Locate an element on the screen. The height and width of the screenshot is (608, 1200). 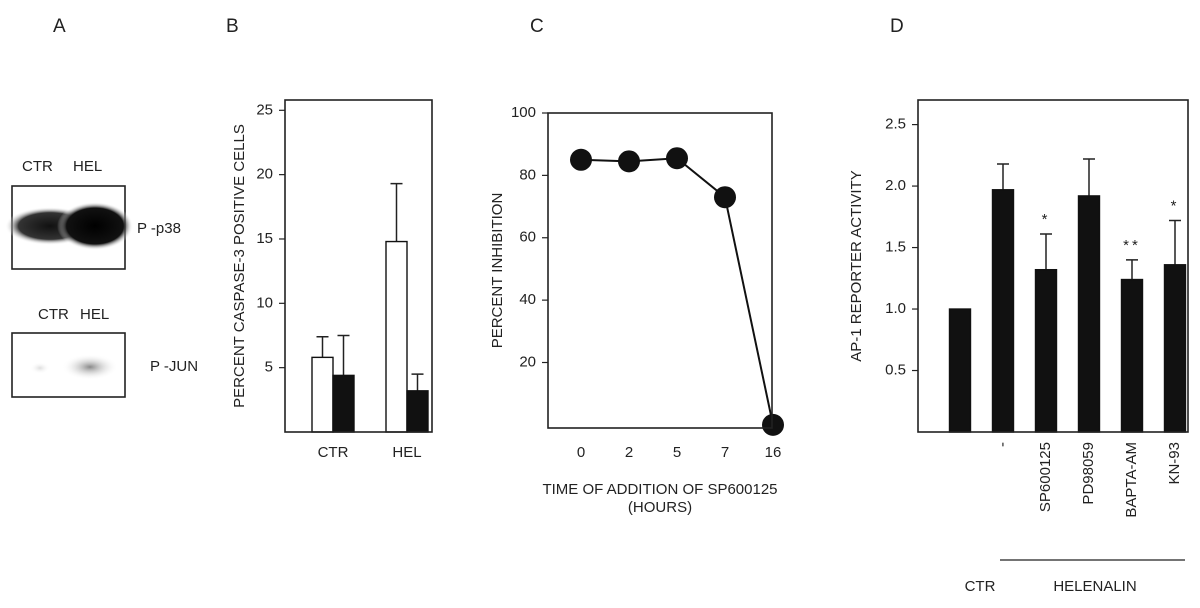
y-tick-label: 60 is located at coordinates (527, 237).